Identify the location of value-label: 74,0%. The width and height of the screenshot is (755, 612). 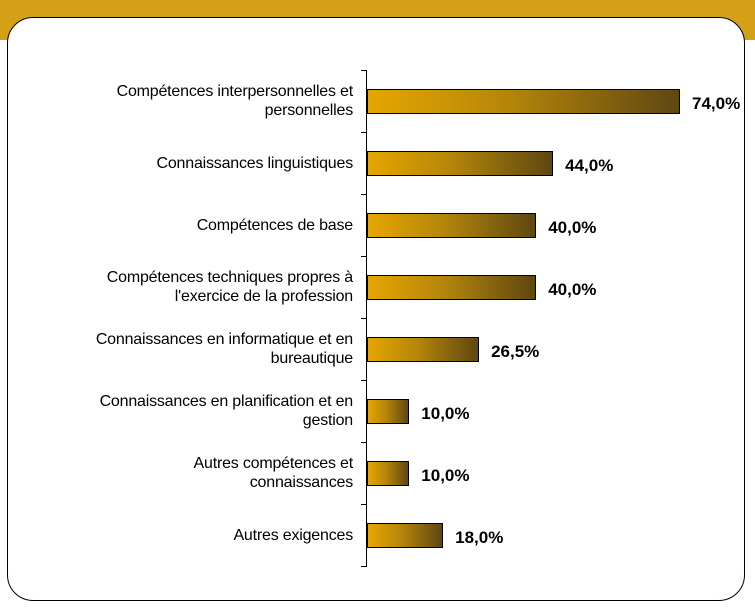
(716, 103).